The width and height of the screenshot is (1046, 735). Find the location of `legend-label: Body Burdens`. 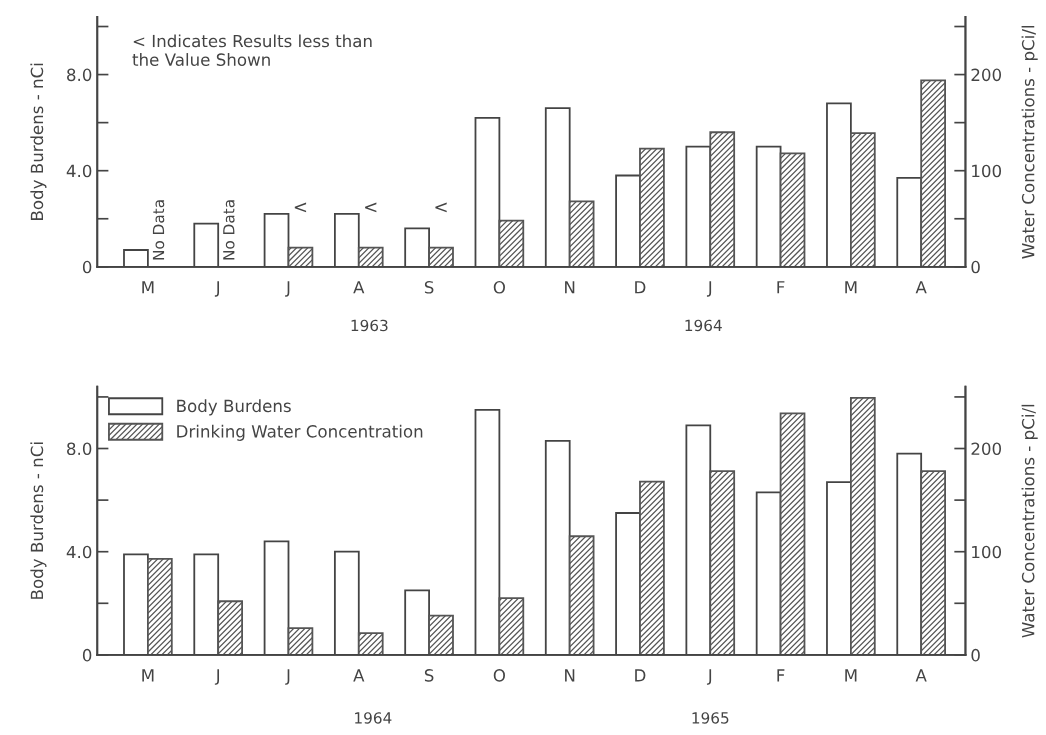

legend-label: Body Burdens is located at coordinates (234, 407).